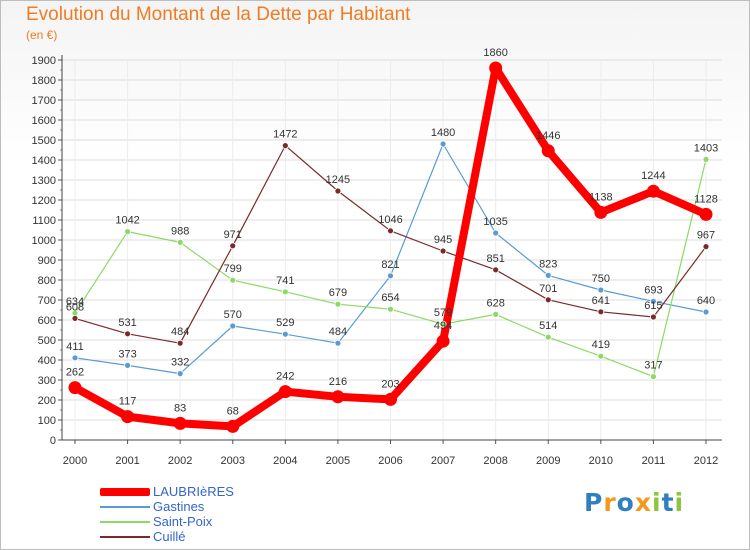 The height and width of the screenshot is (550, 750). Describe the element at coordinates (127, 461) in the screenshot. I see `x-tick-label: 2001` at that location.